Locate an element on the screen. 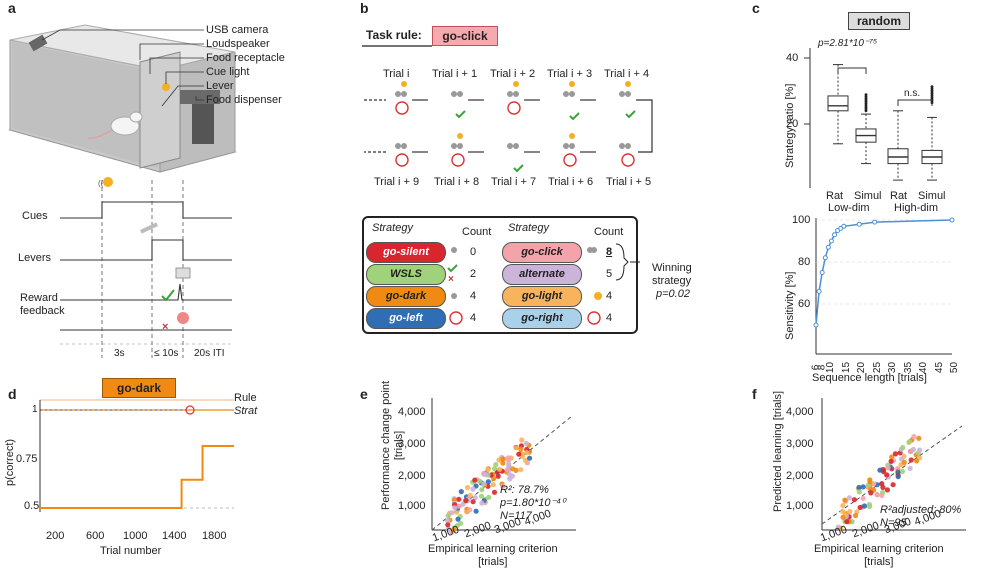 This screenshot has width=1000, height=577. trial-label: Trial i + 4 is located at coordinates (627, 74).